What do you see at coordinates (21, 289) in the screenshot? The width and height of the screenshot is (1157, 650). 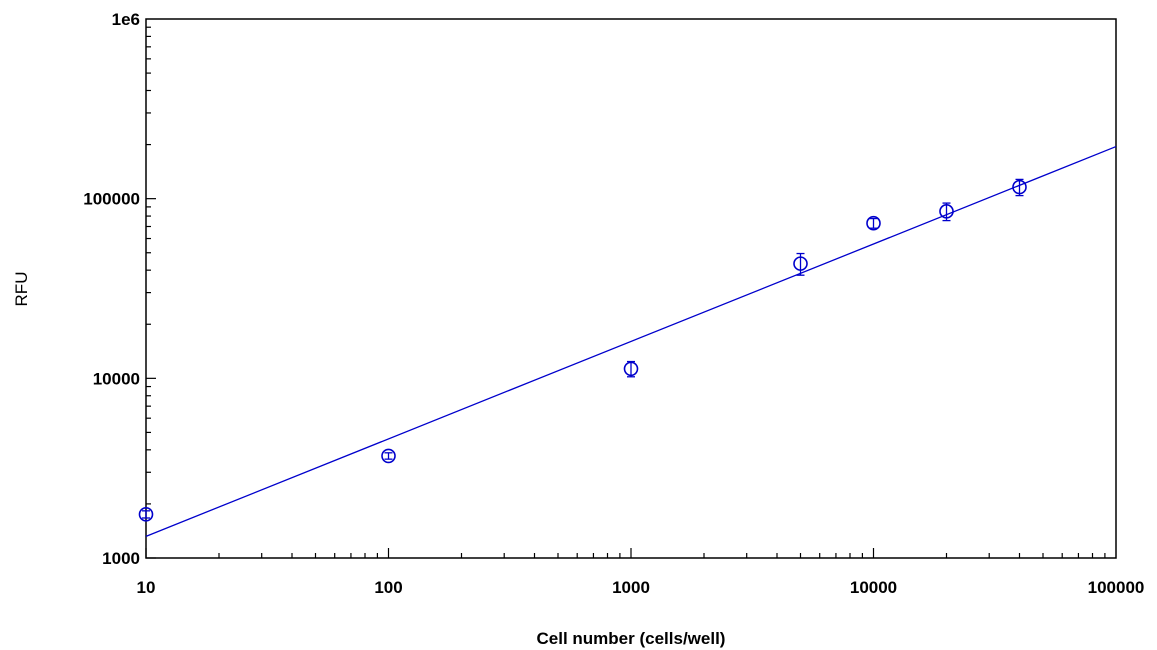 I see `y-axis-title: RFU` at bounding box center [21, 289].